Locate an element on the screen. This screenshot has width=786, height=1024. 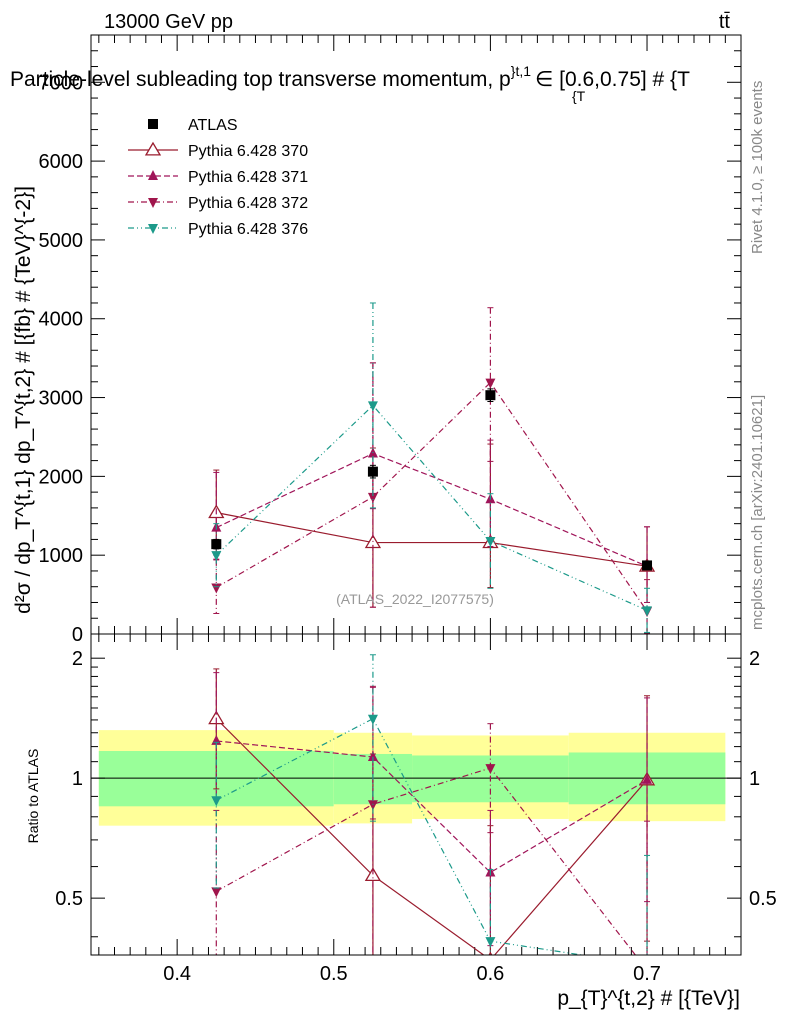
ratio-ytick-label-right: 2 is located at coordinates (754, 659).